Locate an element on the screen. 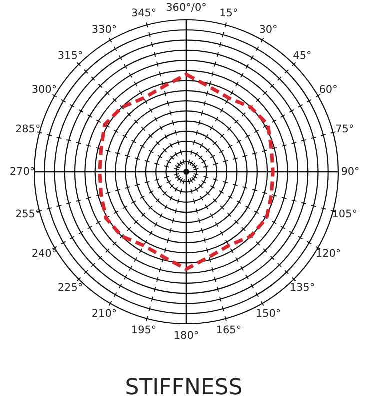 The height and width of the screenshot is (407, 369). spoke-label: 120° is located at coordinates (329, 254).